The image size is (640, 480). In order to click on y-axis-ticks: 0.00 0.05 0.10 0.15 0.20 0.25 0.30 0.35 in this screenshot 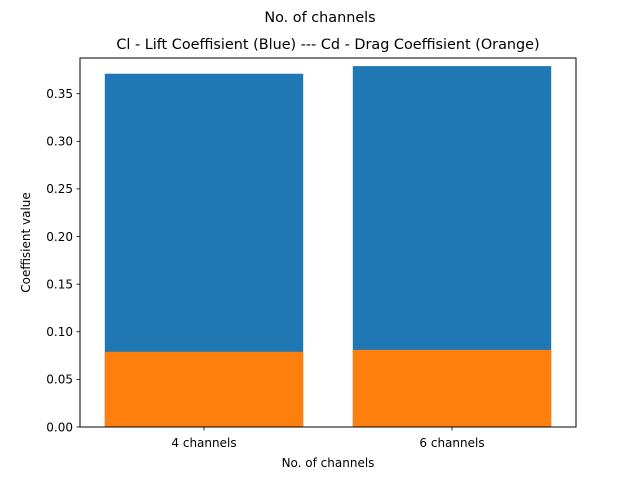, I will do `click(63, 260)`.